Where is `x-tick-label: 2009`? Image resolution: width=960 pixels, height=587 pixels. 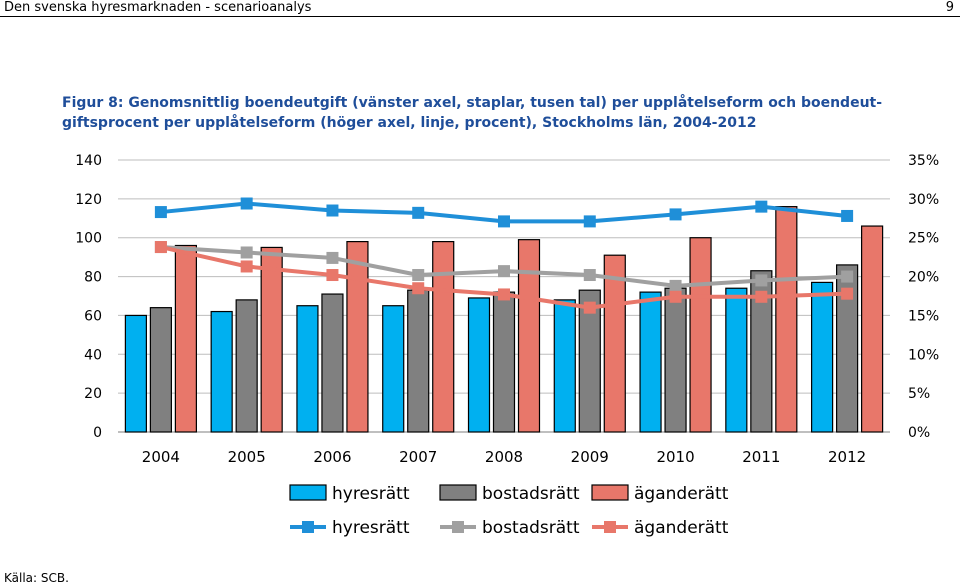 x-tick-label: 2009 is located at coordinates (590, 457).